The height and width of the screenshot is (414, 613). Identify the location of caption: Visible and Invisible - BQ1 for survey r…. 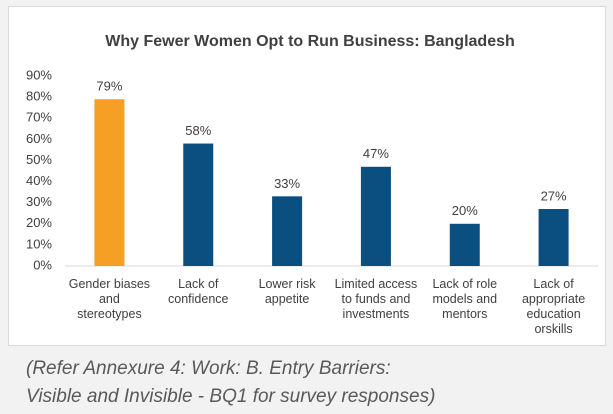
(231, 396).